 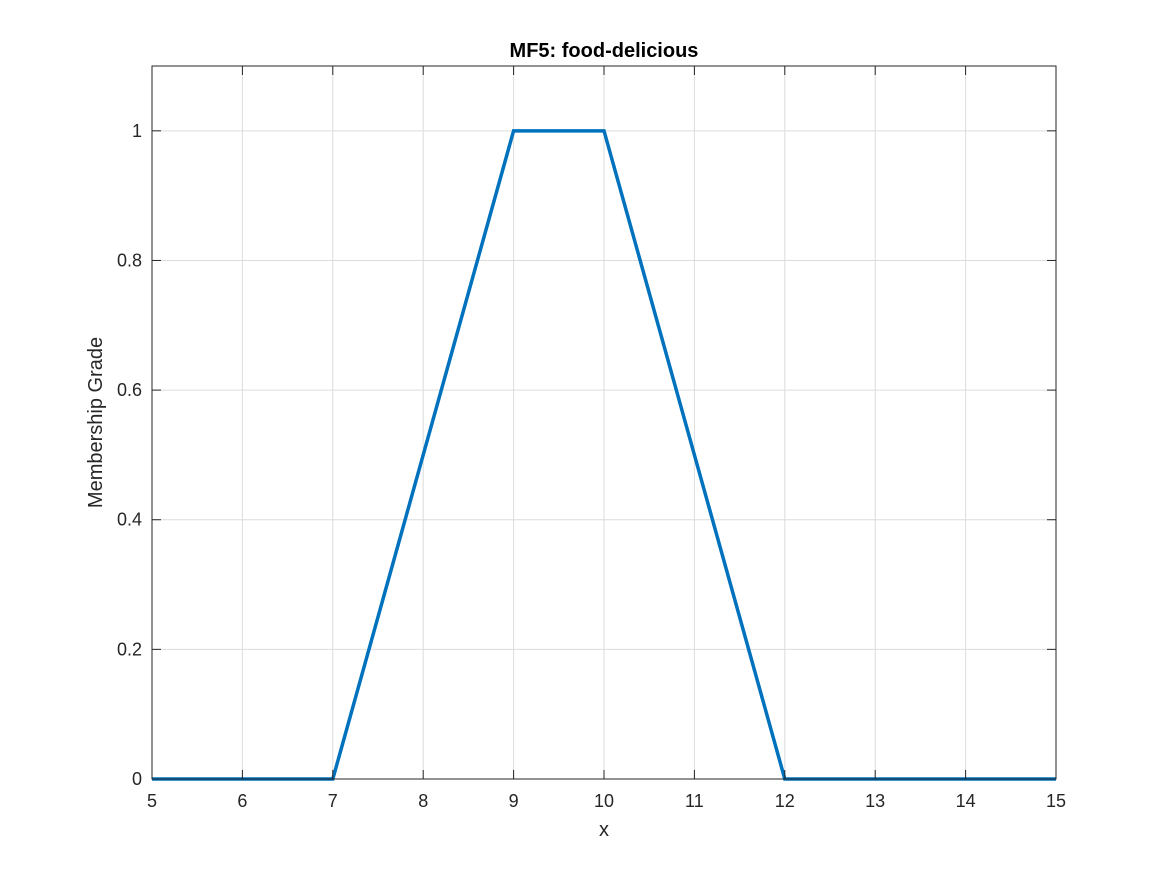 What do you see at coordinates (423, 801) in the screenshot?
I see `x-tick-label: 8` at bounding box center [423, 801].